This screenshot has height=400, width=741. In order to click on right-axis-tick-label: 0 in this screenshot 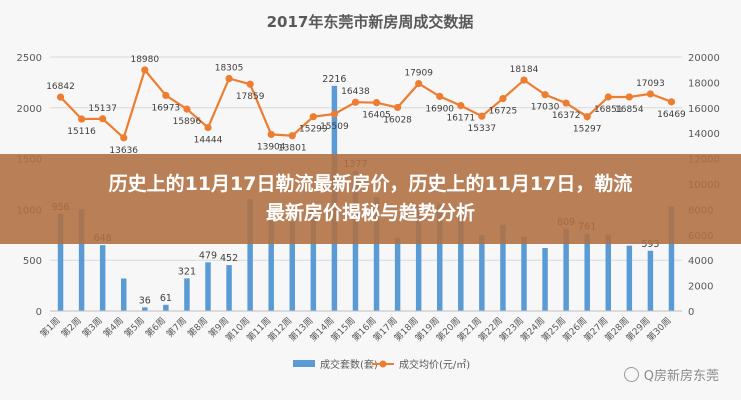, I will do `click(691, 312)`.